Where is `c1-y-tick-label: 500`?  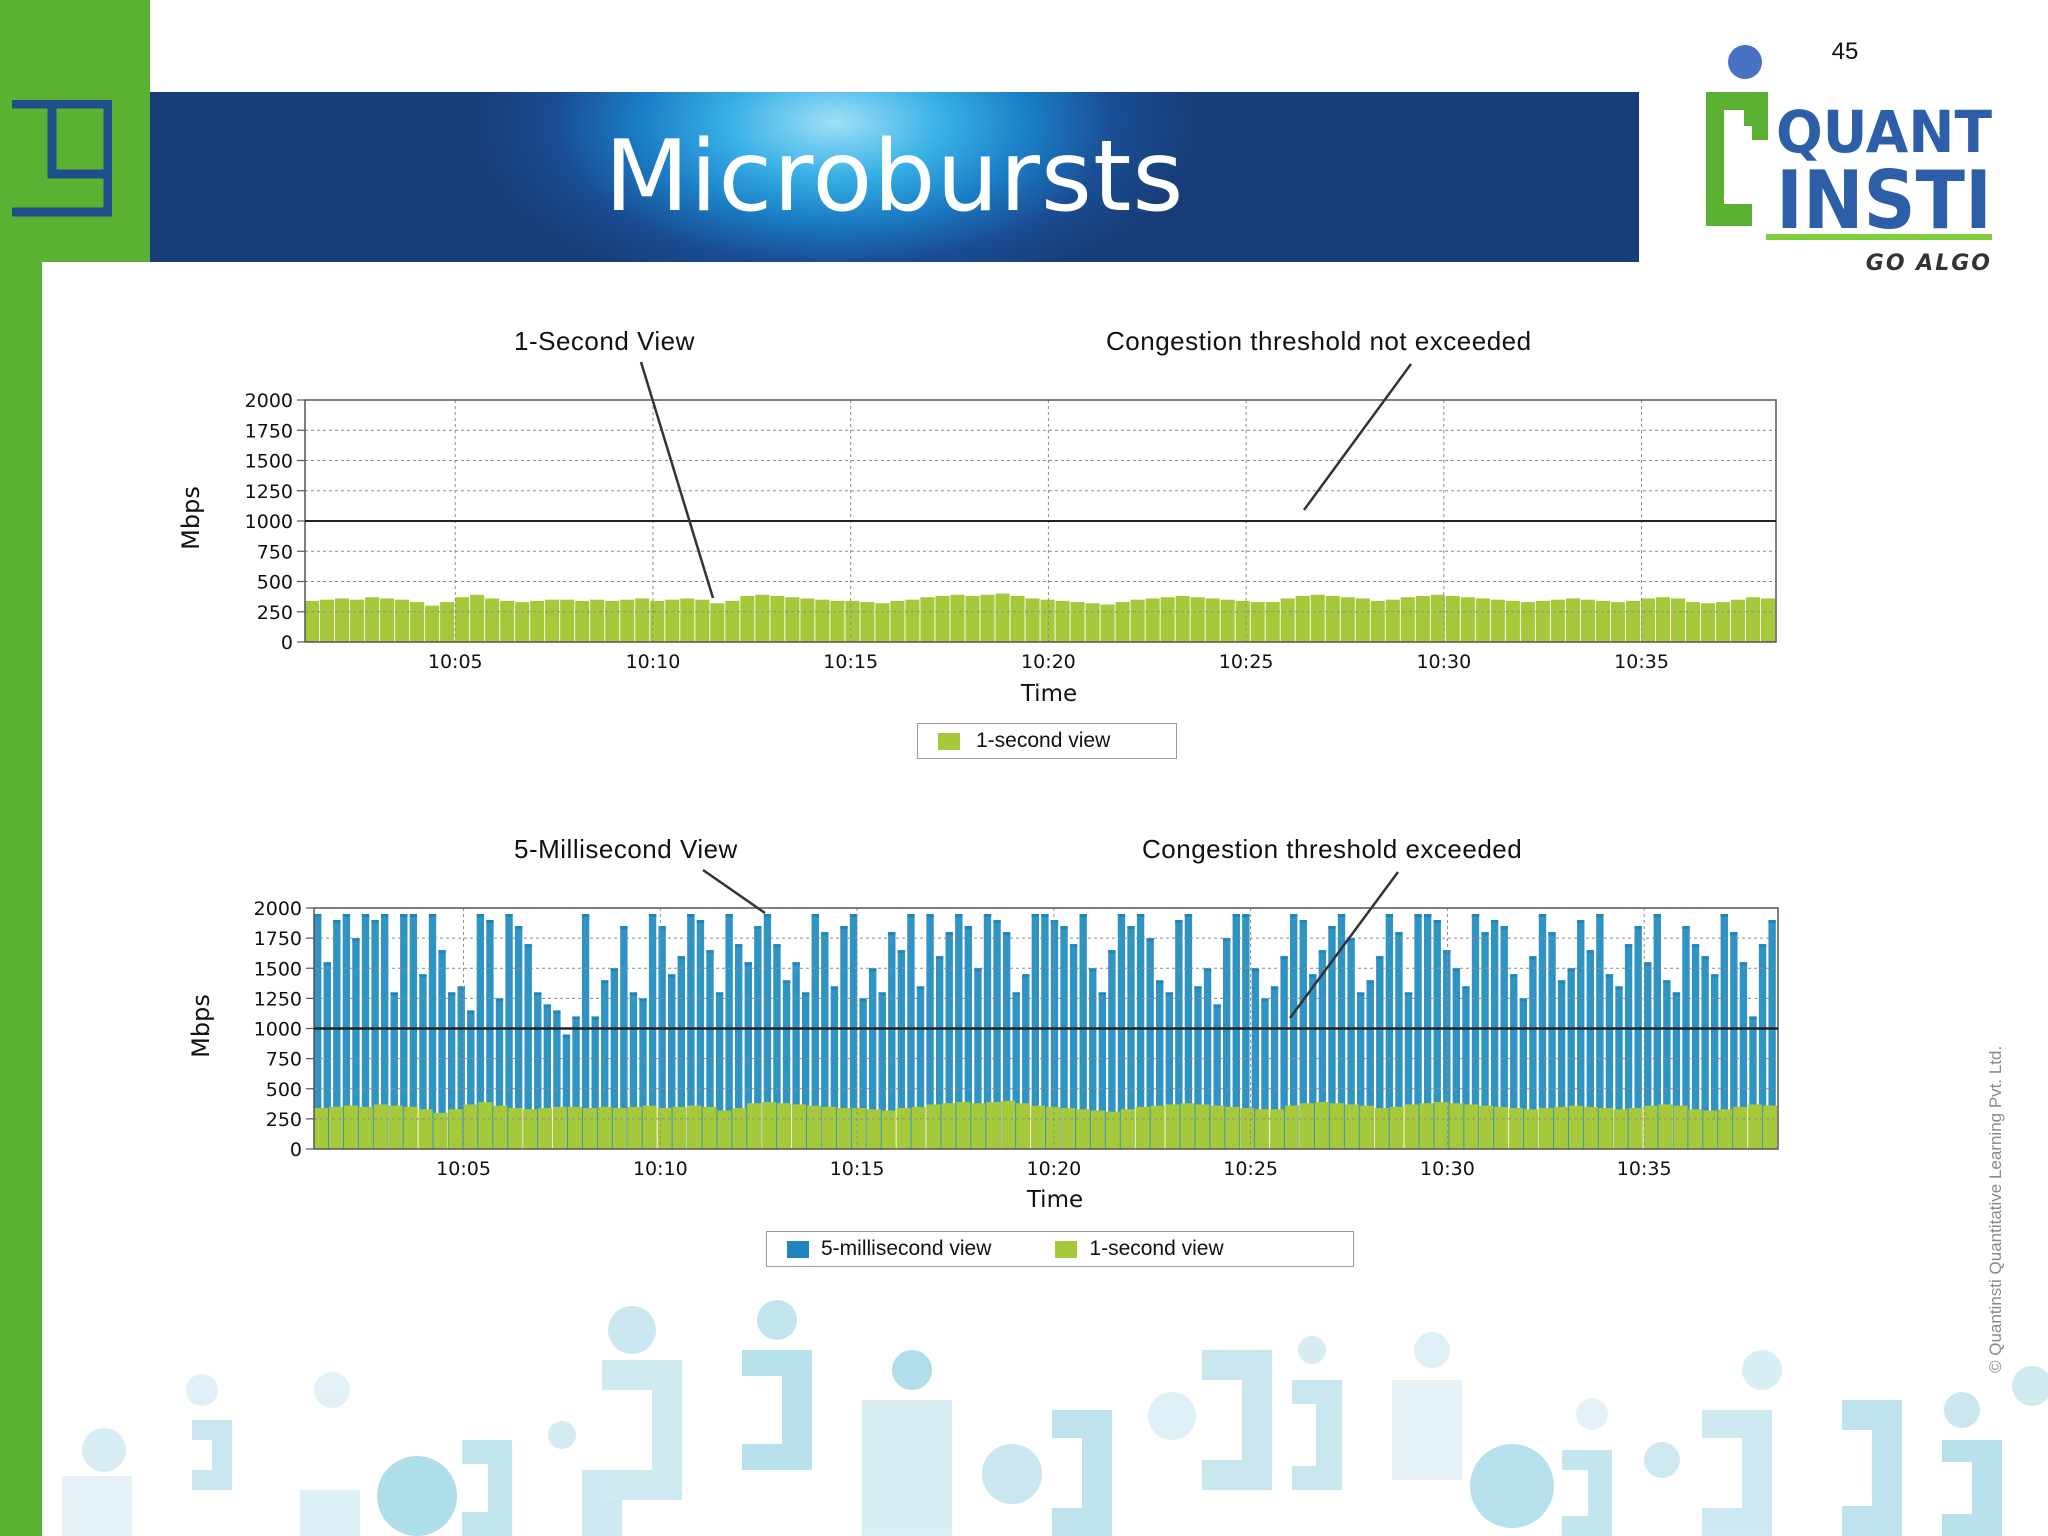
c1-y-tick-label: 500 is located at coordinates (275, 583).